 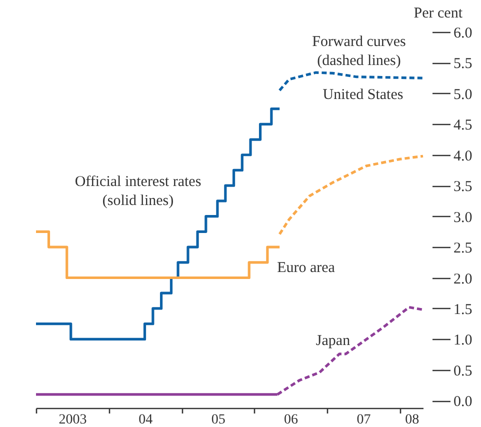 I want to click on text: United States, so click(x=363, y=95).